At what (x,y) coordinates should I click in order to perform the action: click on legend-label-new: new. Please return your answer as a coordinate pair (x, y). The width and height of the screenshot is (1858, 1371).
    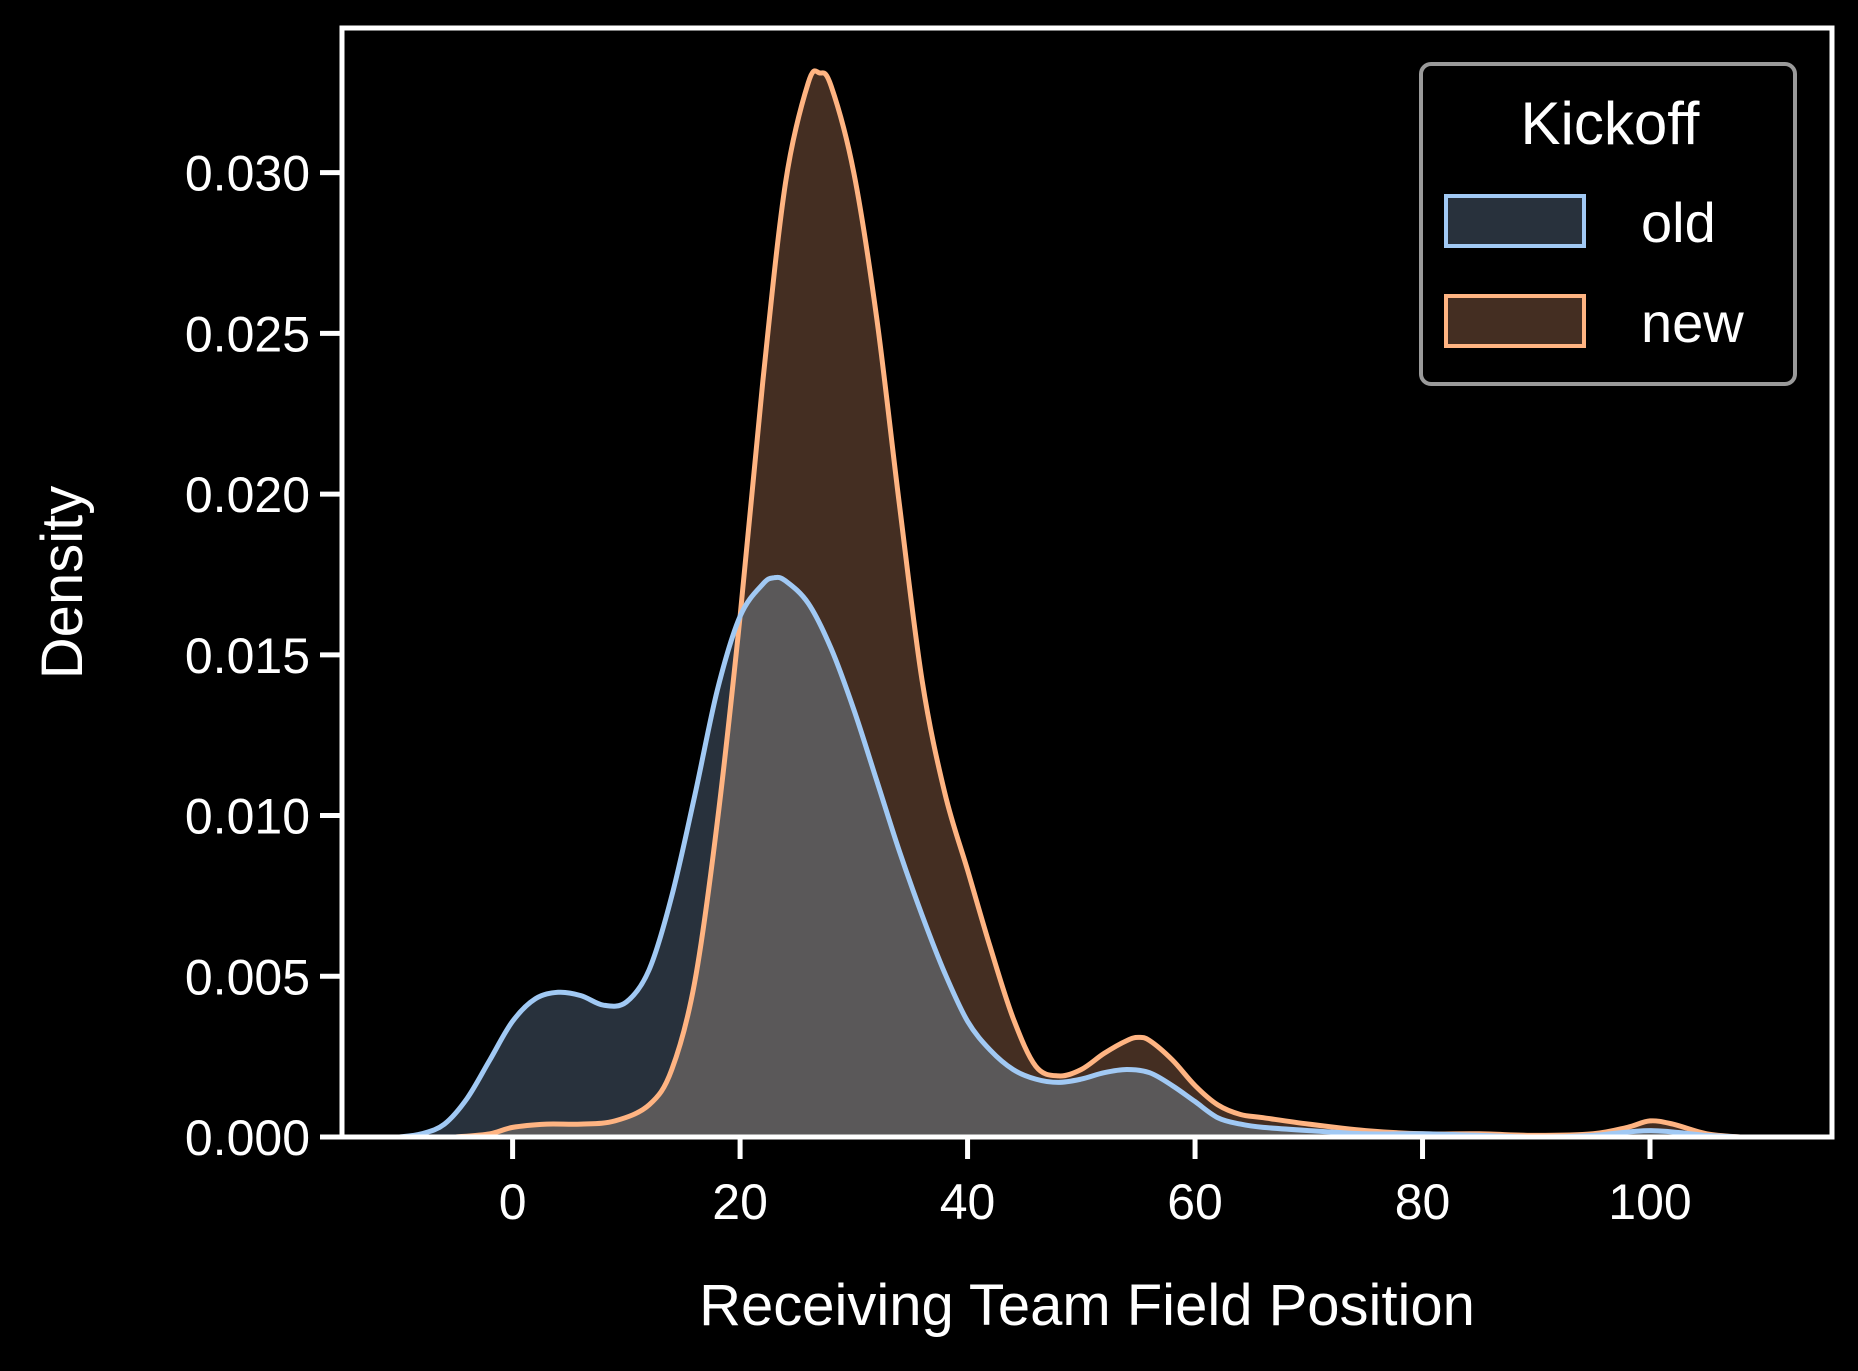
    Looking at the image, I should click on (1692, 322).